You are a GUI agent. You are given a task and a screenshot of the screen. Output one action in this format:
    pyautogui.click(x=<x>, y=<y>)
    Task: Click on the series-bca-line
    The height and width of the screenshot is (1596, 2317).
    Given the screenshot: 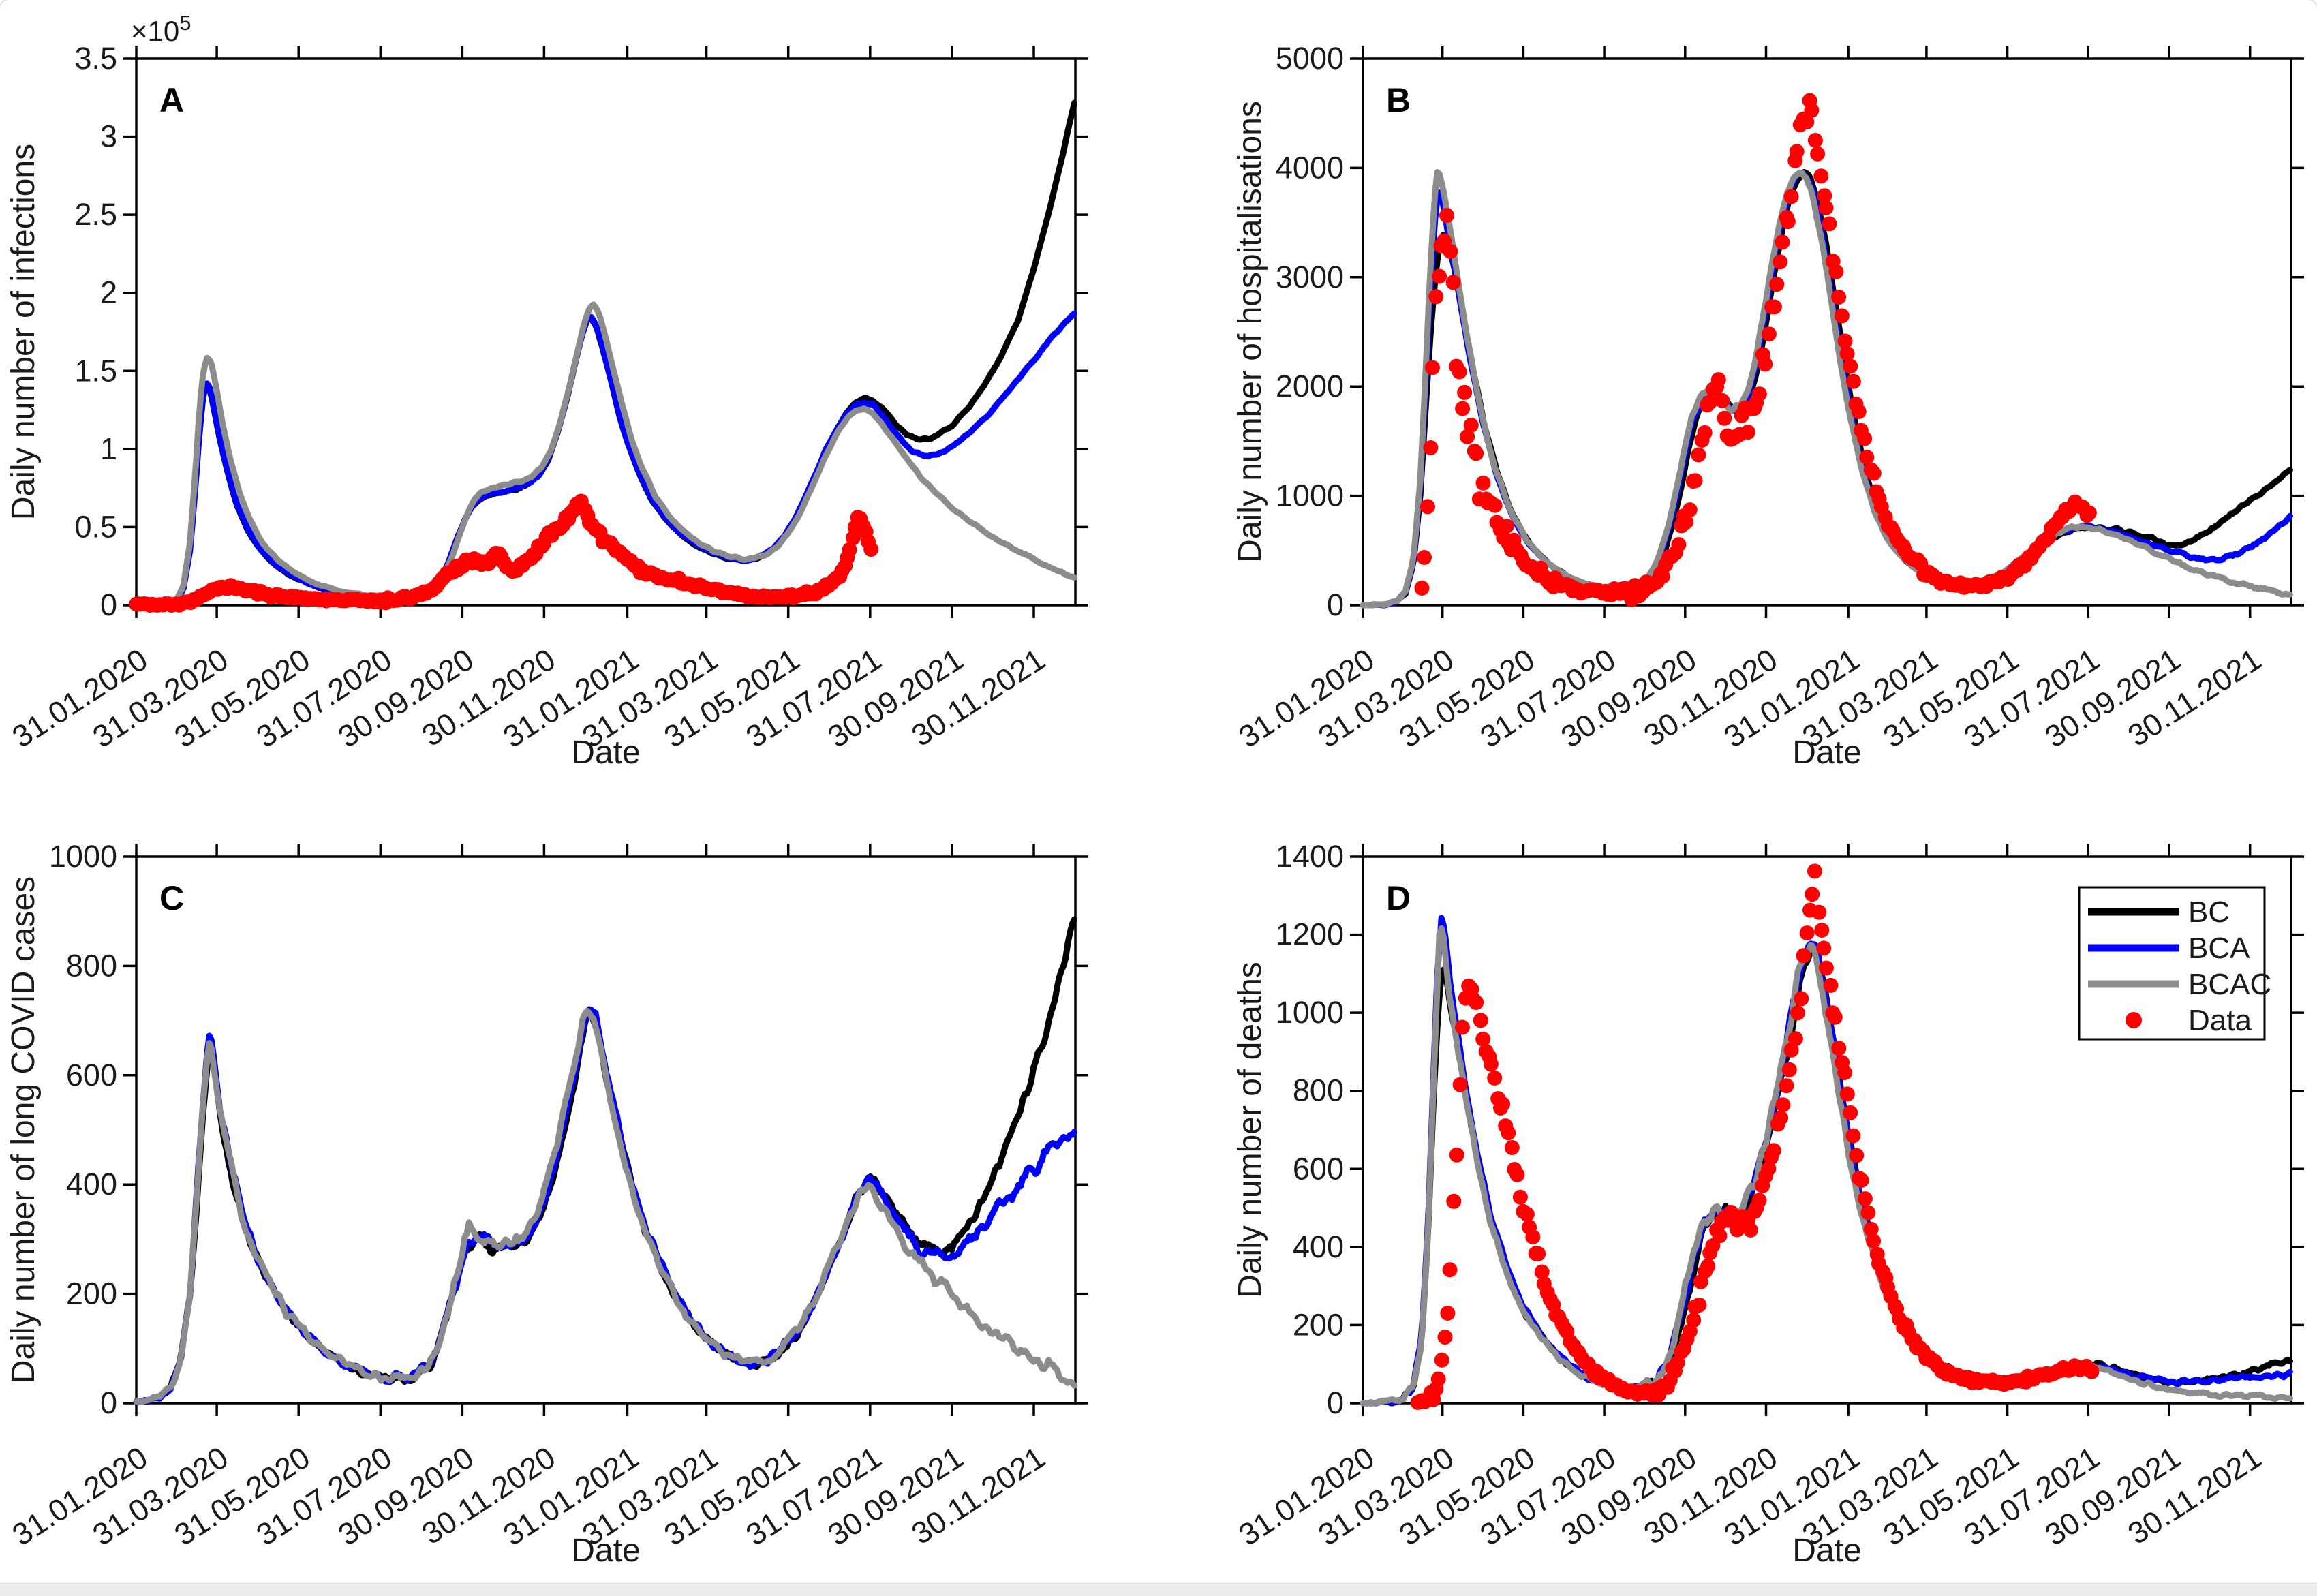 What is the action you would take?
    pyautogui.click(x=605, y=460)
    